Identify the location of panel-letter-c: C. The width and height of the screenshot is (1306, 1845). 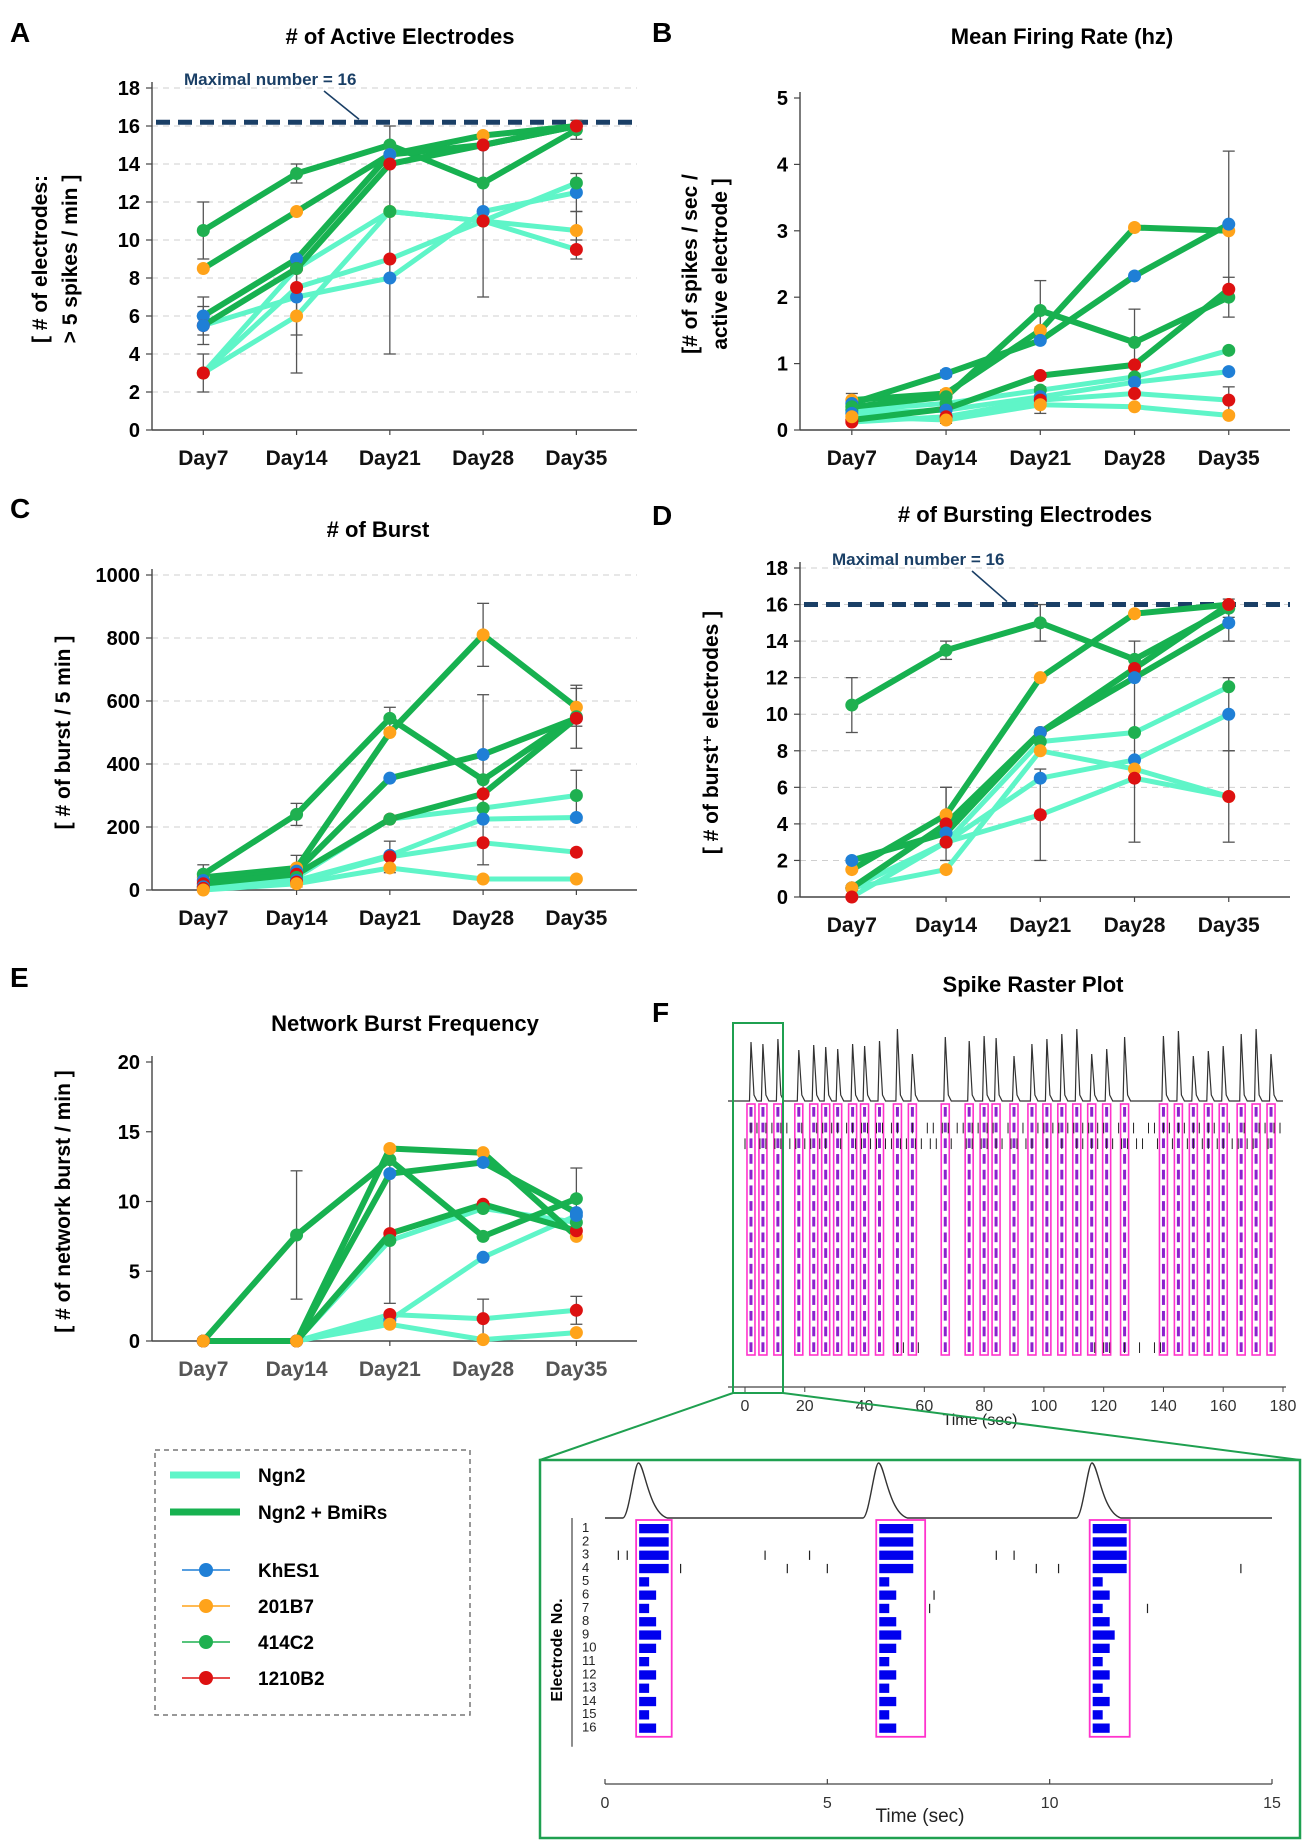
(20, 508).